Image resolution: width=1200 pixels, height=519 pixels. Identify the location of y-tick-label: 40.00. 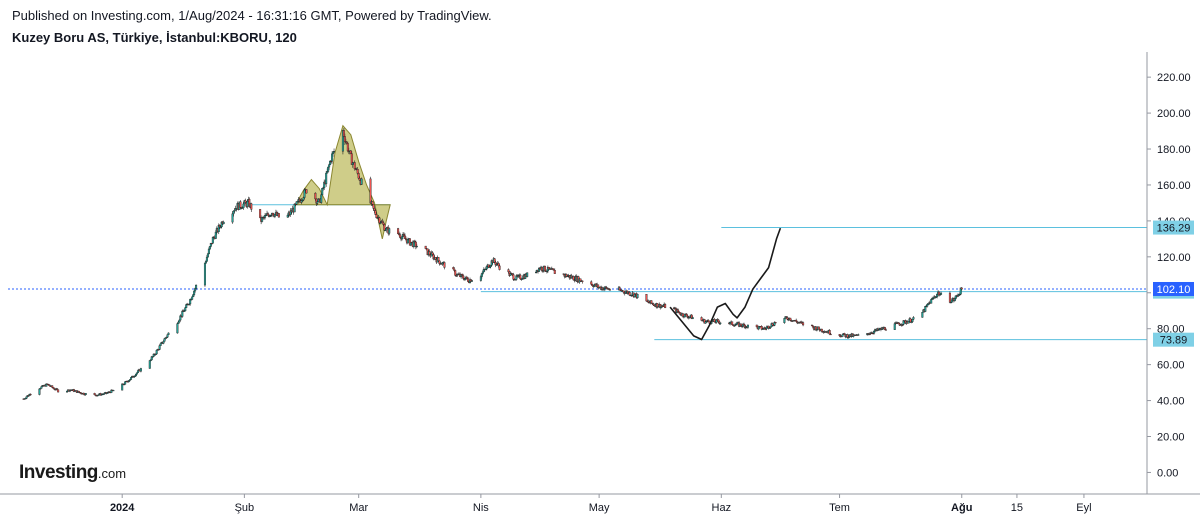
(1171, 402).